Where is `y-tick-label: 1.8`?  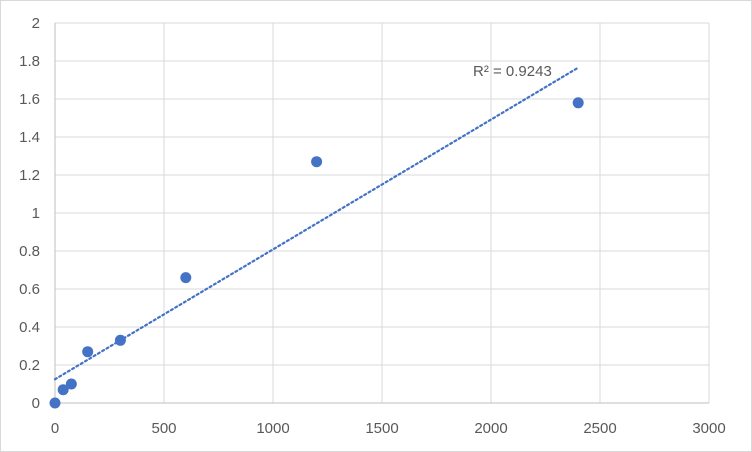 y-tick-label: 1.8 is located at coordinates (29, 61).